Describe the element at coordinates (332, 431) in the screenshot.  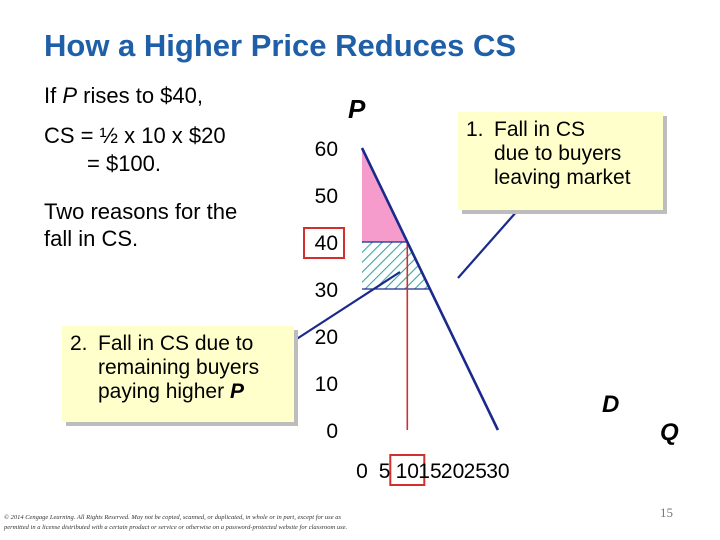
I see `y-tick-label: 0` at that location.